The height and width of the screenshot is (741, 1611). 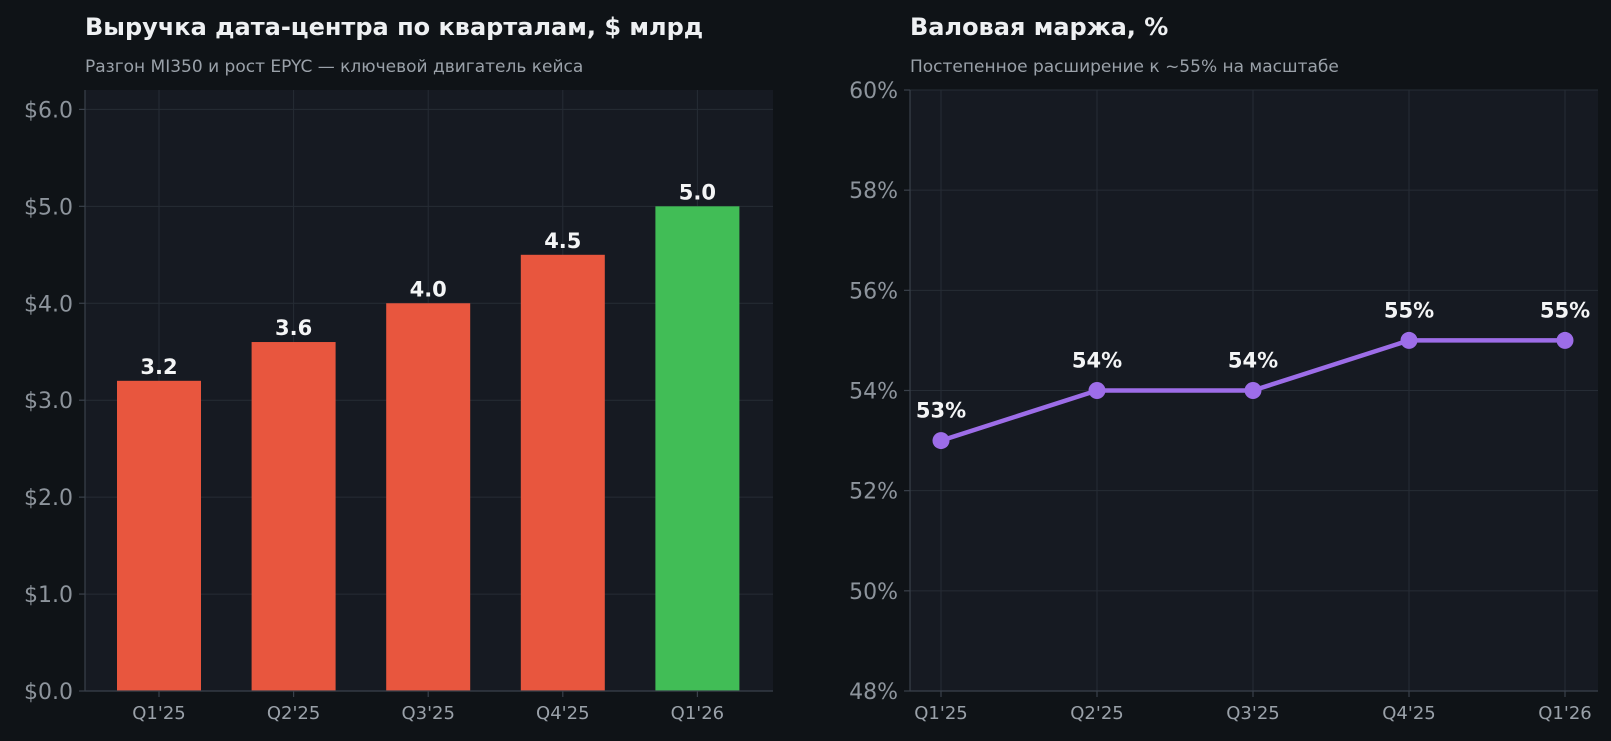 I want to click on line-ytick-label: 48%, so click(x=873, y=692).